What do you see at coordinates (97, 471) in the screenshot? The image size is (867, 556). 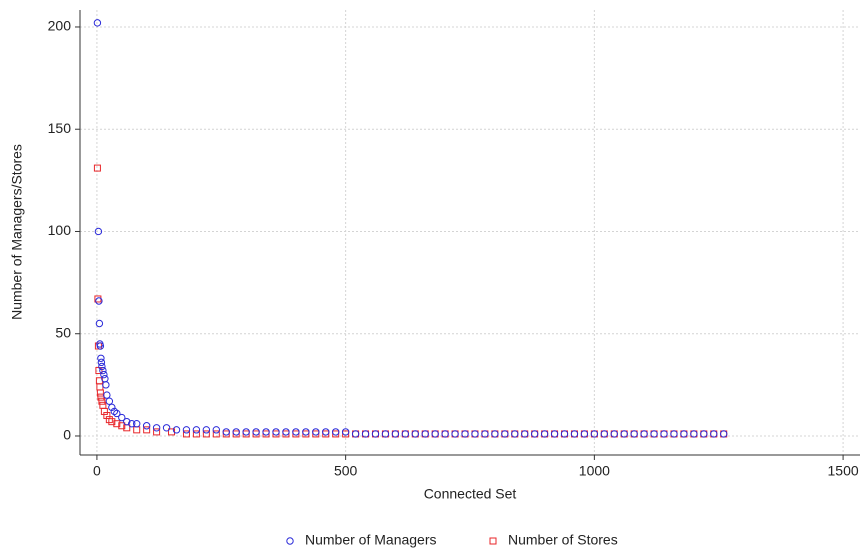 I see `x-tick-label: 0` at bounding box center [97, 471].